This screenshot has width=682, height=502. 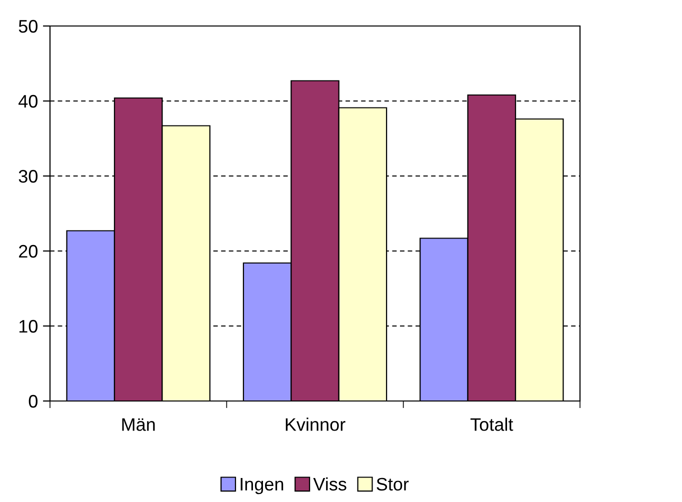 What do you see at coordinates (262, 486) in the screenshot?
I see `legend-label: Ingen` at bounding box center [262, 486].